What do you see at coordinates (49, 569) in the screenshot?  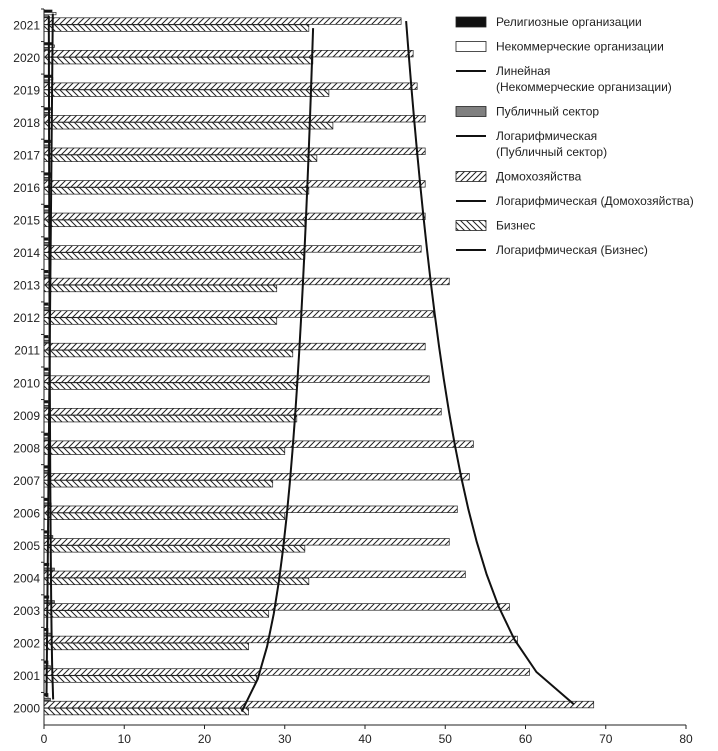 I see `bar-Публичный сектор-2004` at bounding box center [49, 569].